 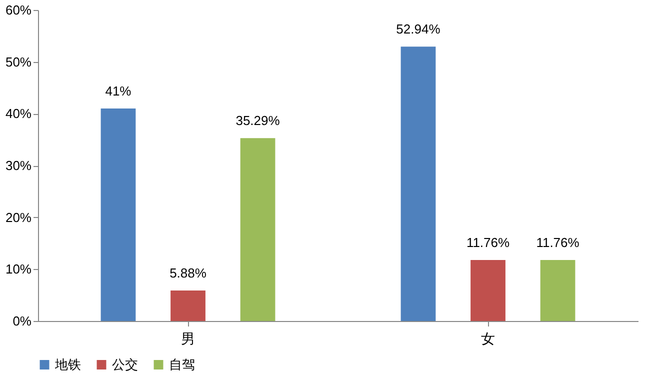 What do you see at coordinates (22, 321) in the screenshot?
I see `y-tick-label: 0%` at bounding box center [22, 321].